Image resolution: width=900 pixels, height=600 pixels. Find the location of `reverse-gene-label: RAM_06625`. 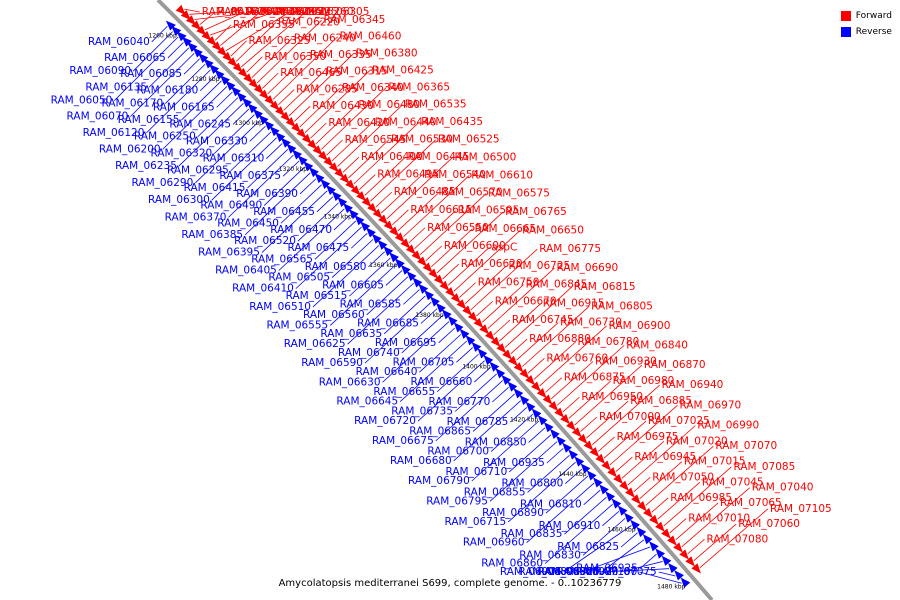

reverse-gene-label: RAM_06625 is located at coordinates (315, 344).